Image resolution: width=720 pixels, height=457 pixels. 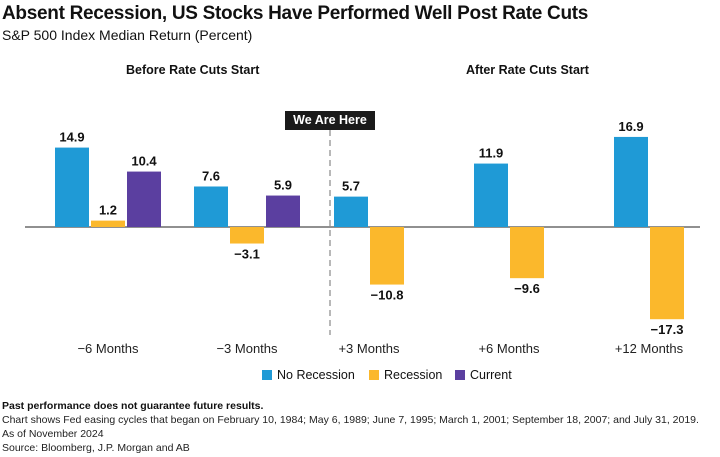 I want to click on legend-label: Current, so click(x=491, y=375).